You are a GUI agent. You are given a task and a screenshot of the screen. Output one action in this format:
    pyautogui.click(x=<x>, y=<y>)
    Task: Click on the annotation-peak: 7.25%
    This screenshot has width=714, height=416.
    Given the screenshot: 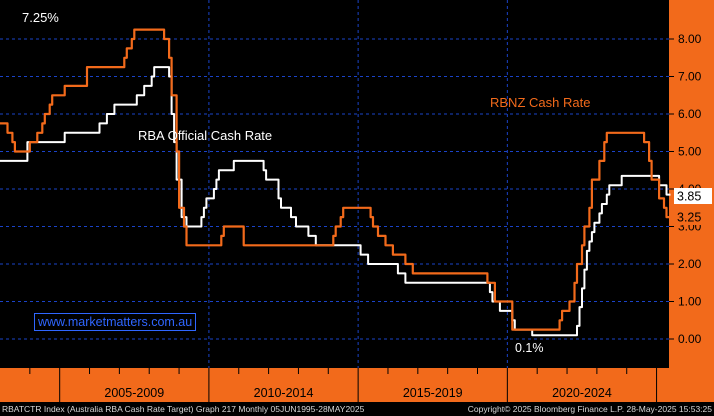 What is the action you would take?
    pyautogui.click(x=40, y=17)
    